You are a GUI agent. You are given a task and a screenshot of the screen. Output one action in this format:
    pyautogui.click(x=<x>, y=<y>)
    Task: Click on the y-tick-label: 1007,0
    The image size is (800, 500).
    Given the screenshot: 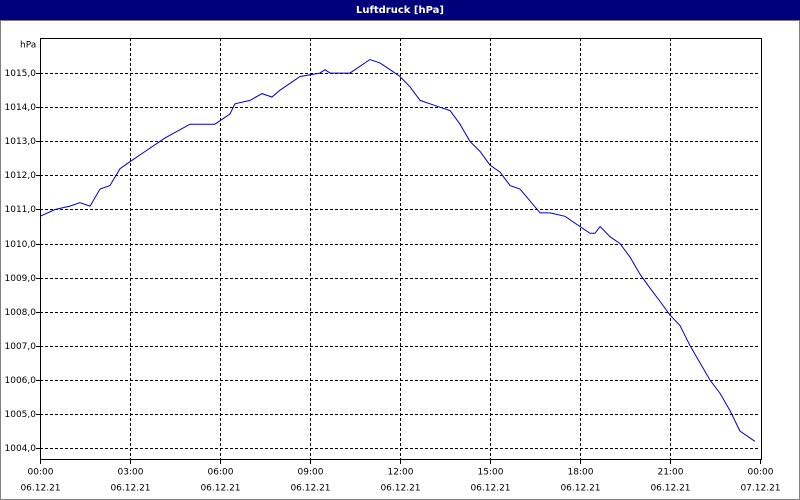 What is the action you would take?
    pyautogui.click(x=21, y=347)
    